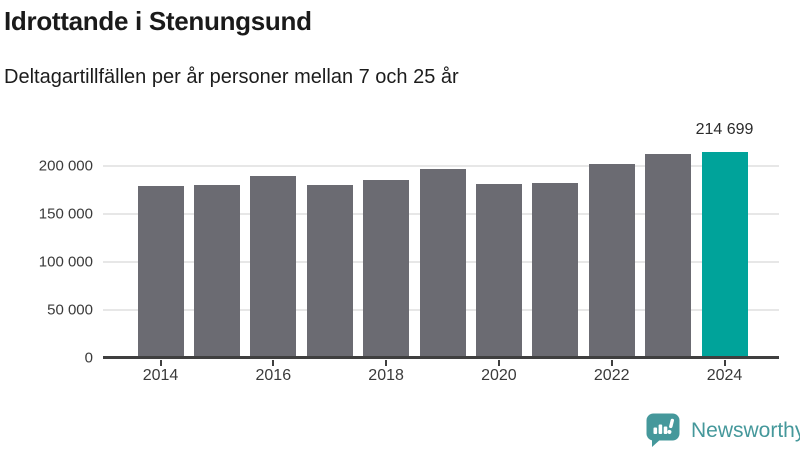  What do you see at coordinates (65, 166) in the screenshot?
I see `y-tick-label: 200 000` at bounding box center [65, 166].